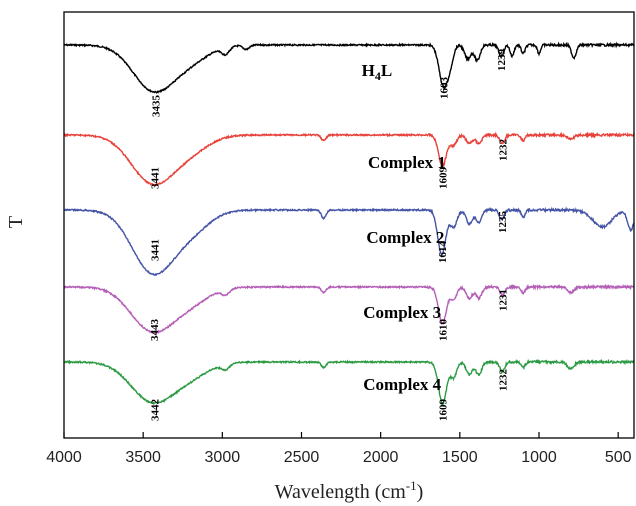  Describe the element at coordinates (368, 70) in the screenshot. I see `series-label-main: H` at that location.